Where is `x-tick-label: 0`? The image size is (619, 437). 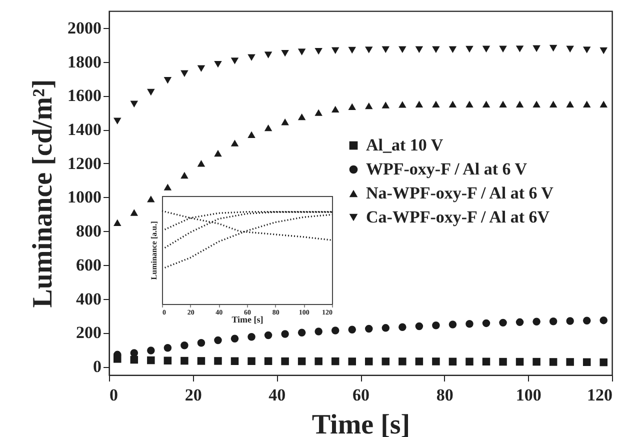 x-tick-label: 0 is located at coordinates (114, 395).